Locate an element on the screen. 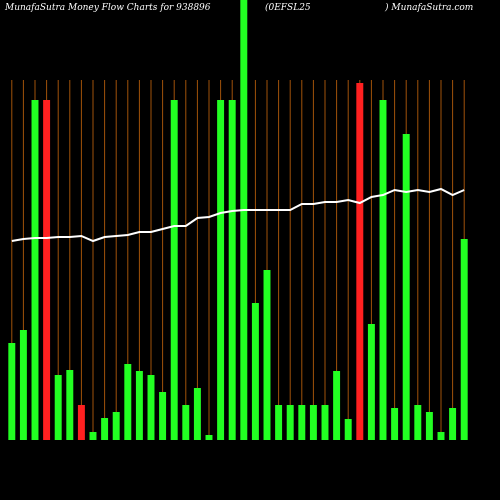  price-line is located at coordinates (238, 215).